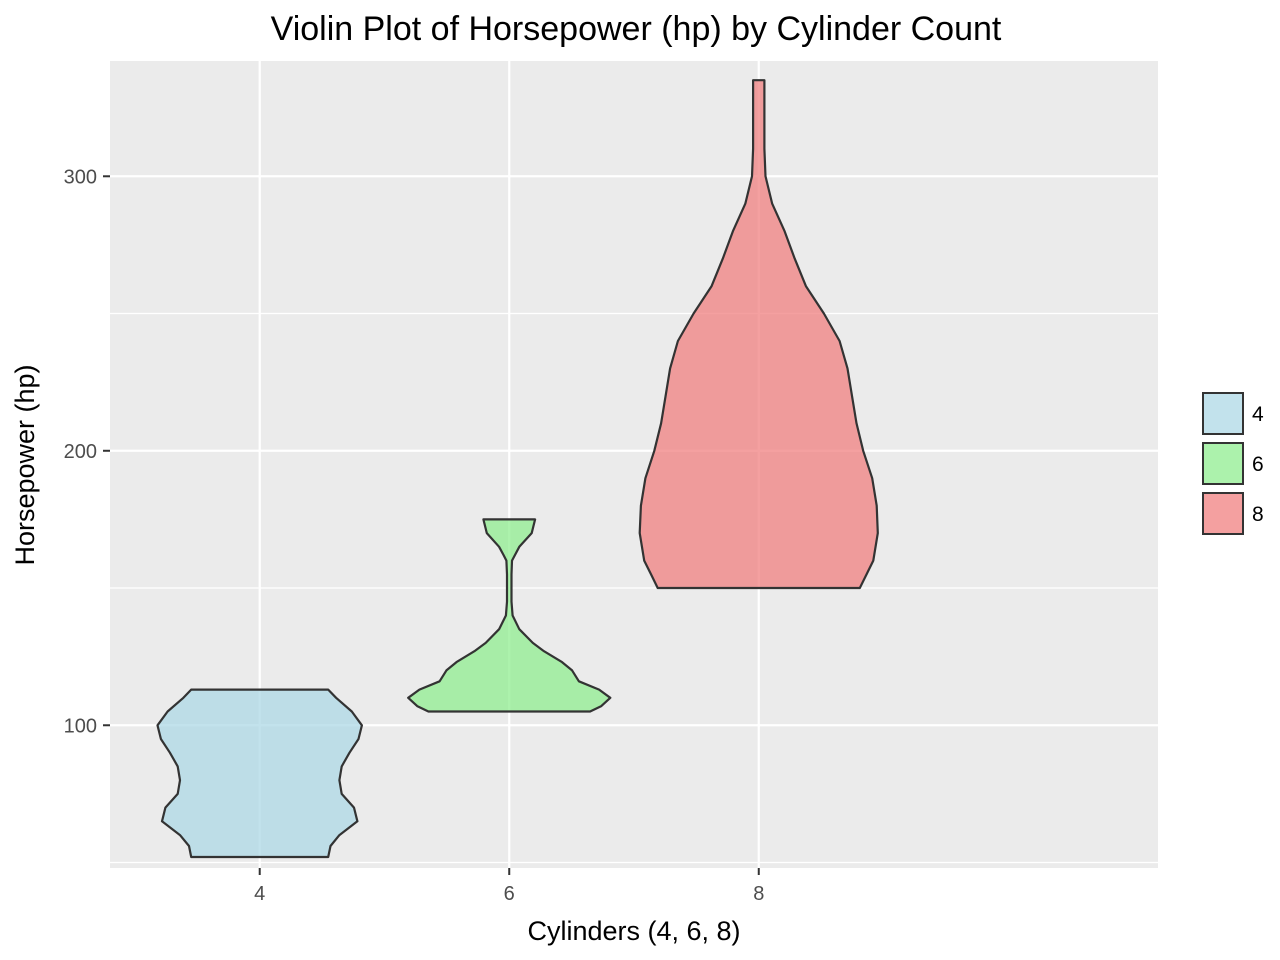 This screenshot has width=1280, height=960. I want to click on legend-label-8: 8, so click(1258, 514).